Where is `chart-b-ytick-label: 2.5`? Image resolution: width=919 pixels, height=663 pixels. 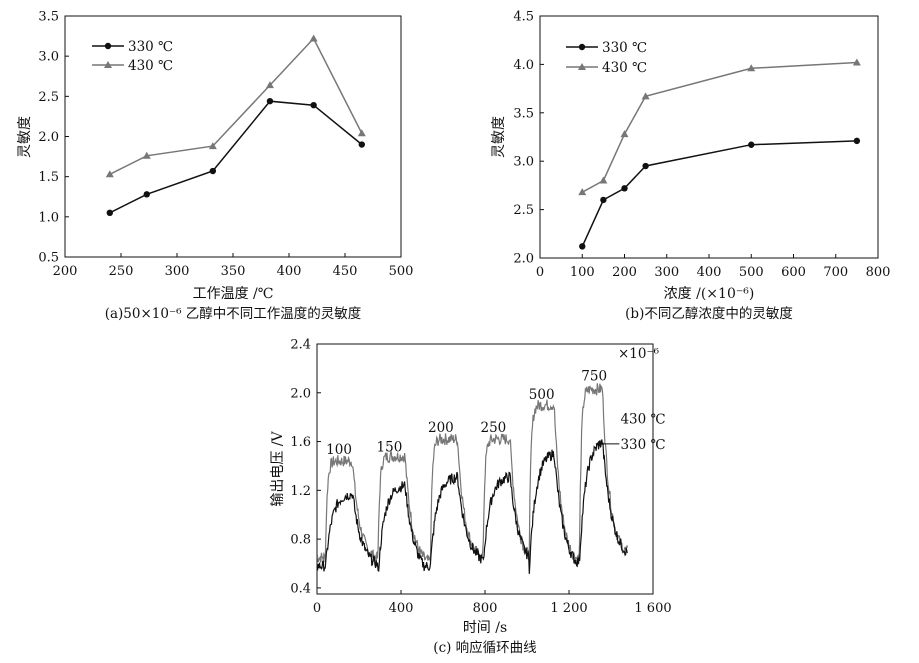
chart-b-ytick-label: 2.5 is located at coordinates (523, 210).